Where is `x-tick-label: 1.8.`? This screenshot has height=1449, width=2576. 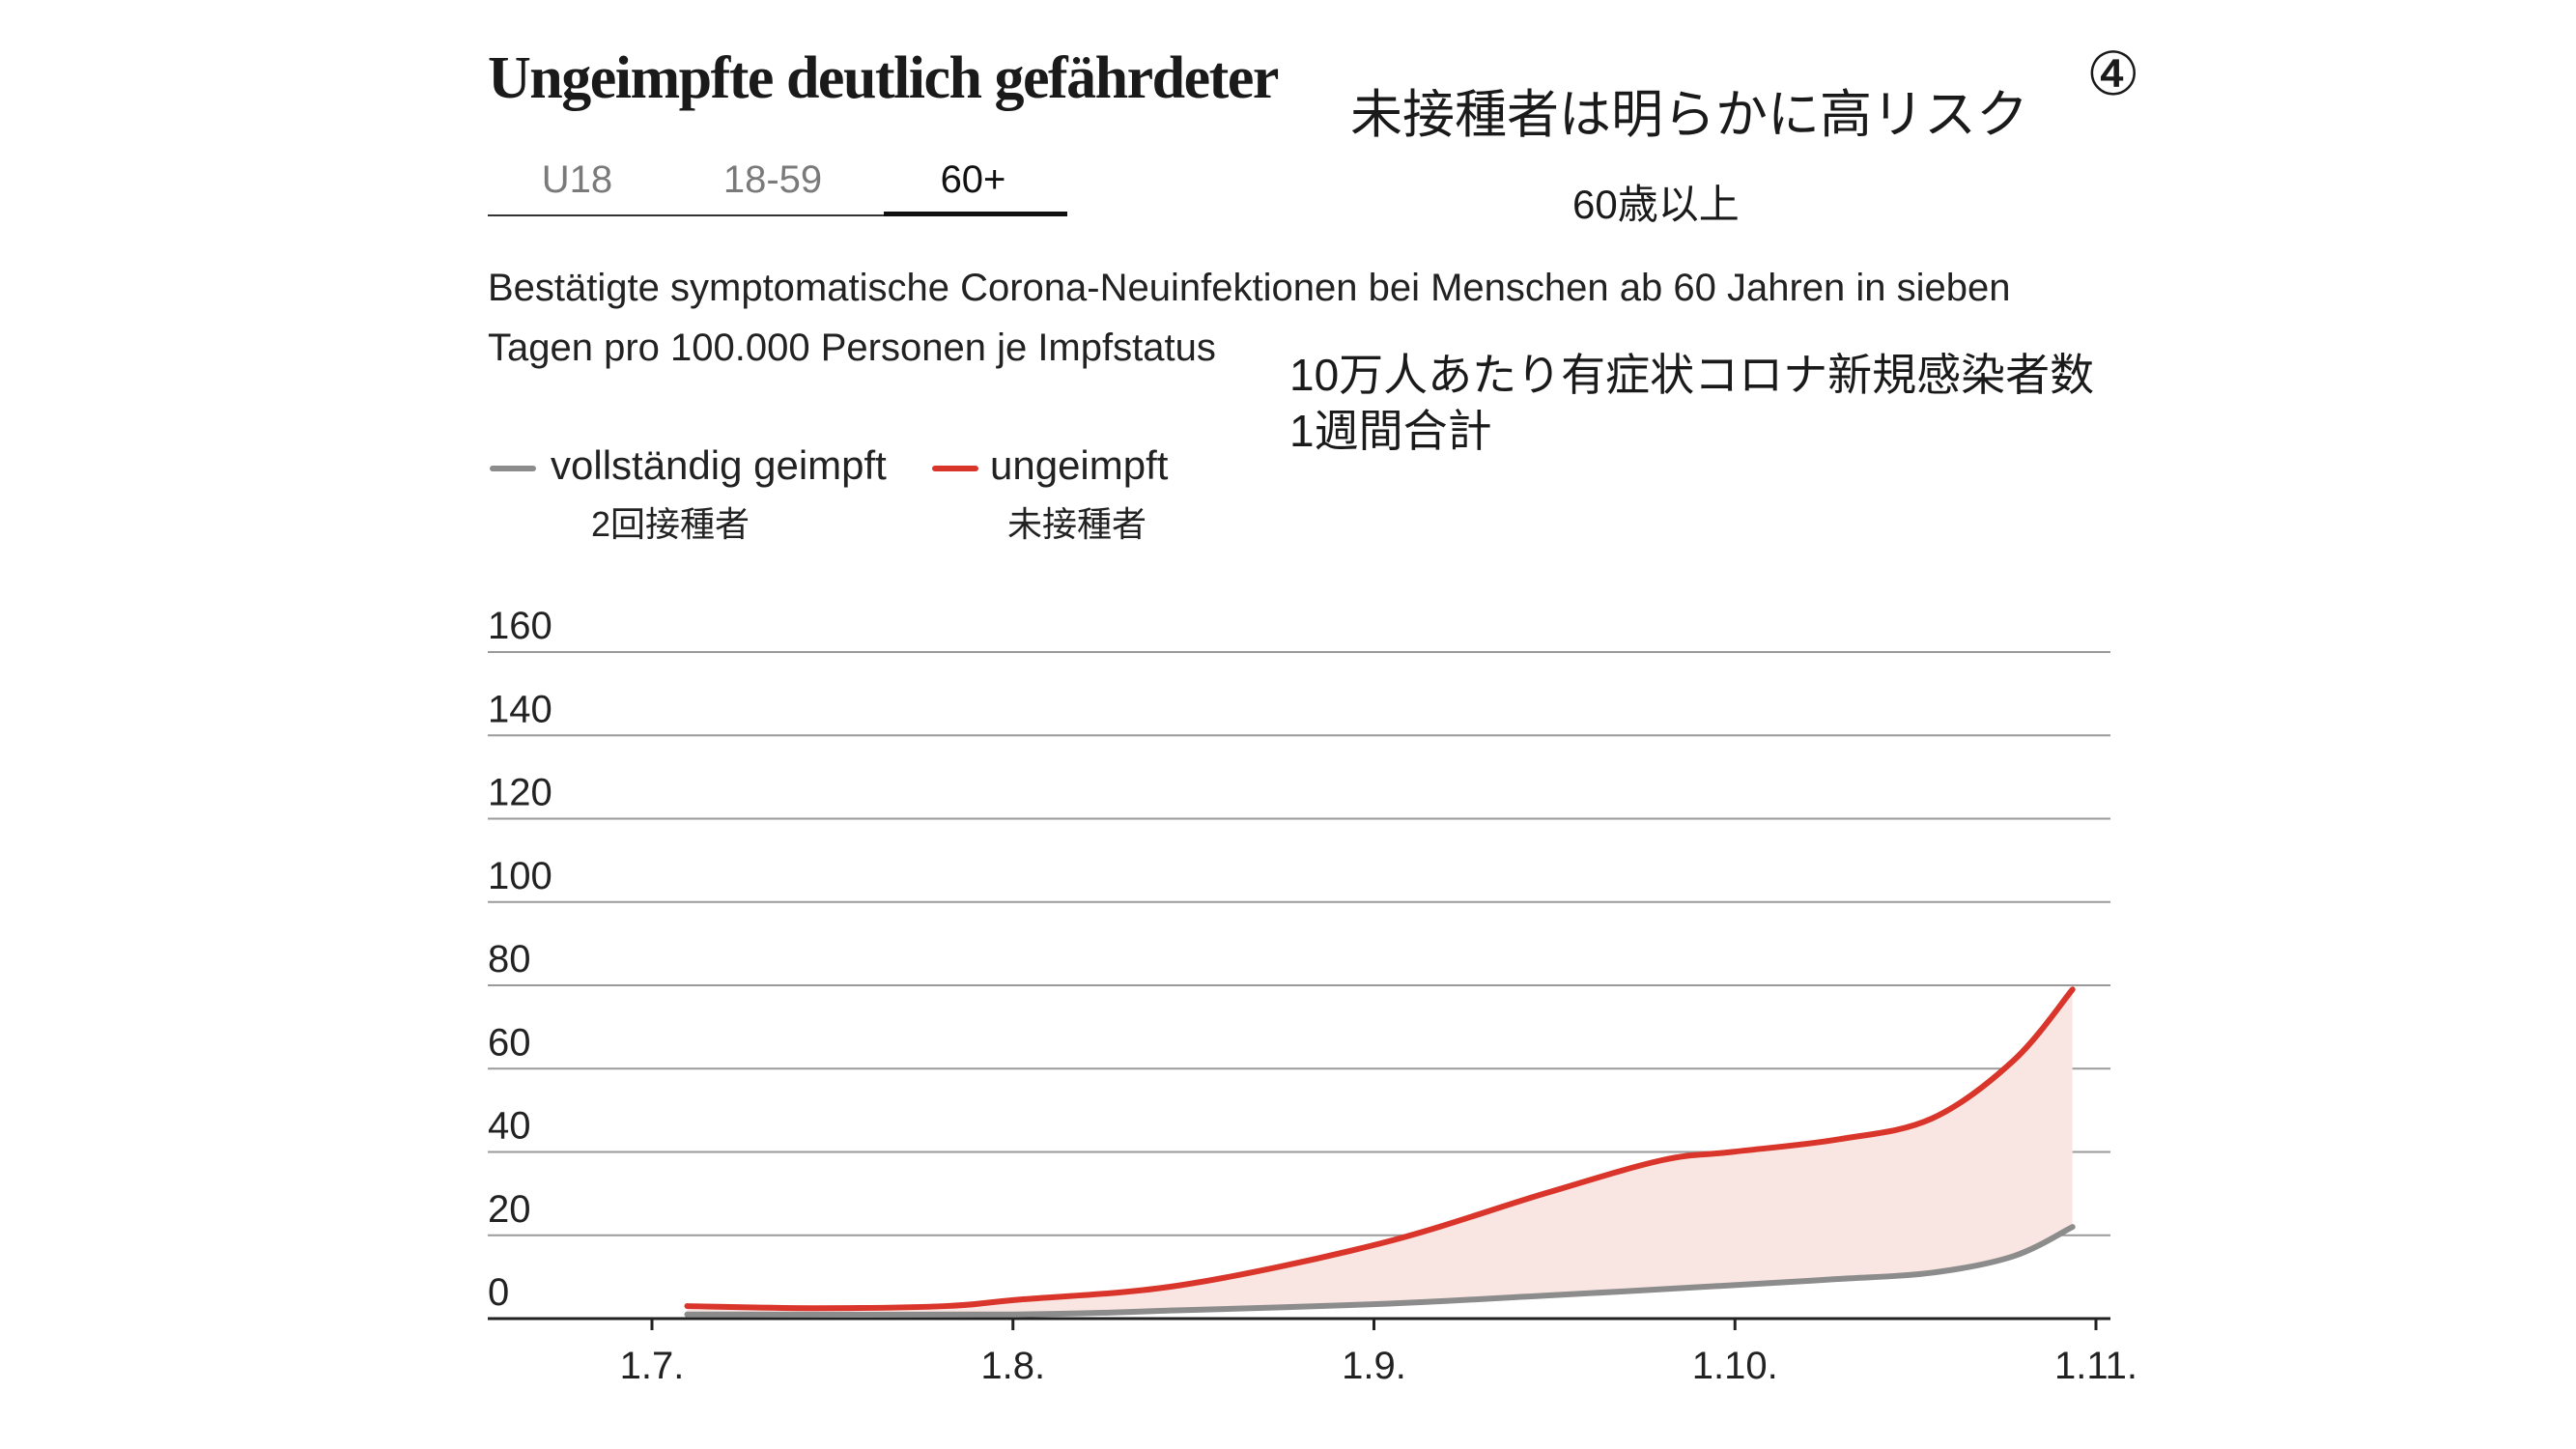 x-tick-label: 1.8. is located at coordinates (1012, 1366).